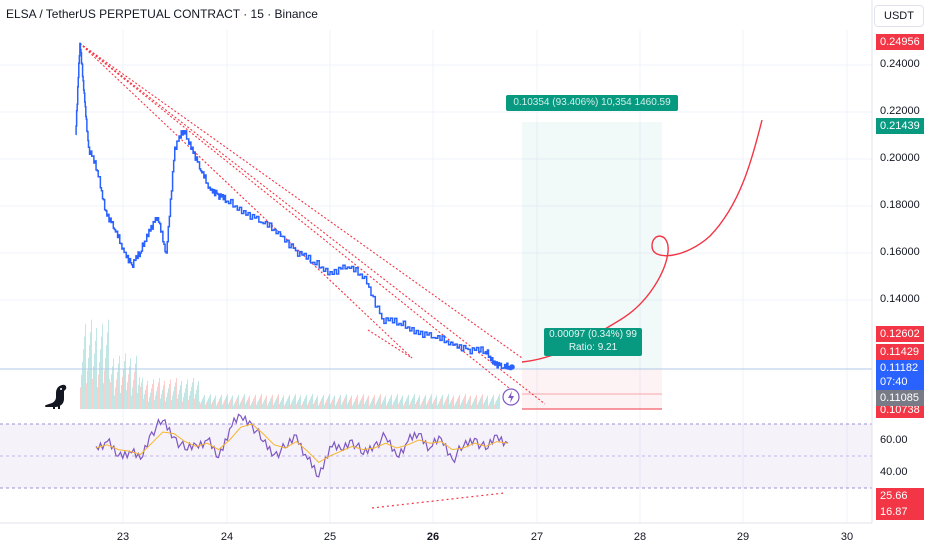 The image size is (932, 550). Describe the element at coordinates (900, 410) in the screenshot. I see `stop-price-badge: 0.10738` at that location.